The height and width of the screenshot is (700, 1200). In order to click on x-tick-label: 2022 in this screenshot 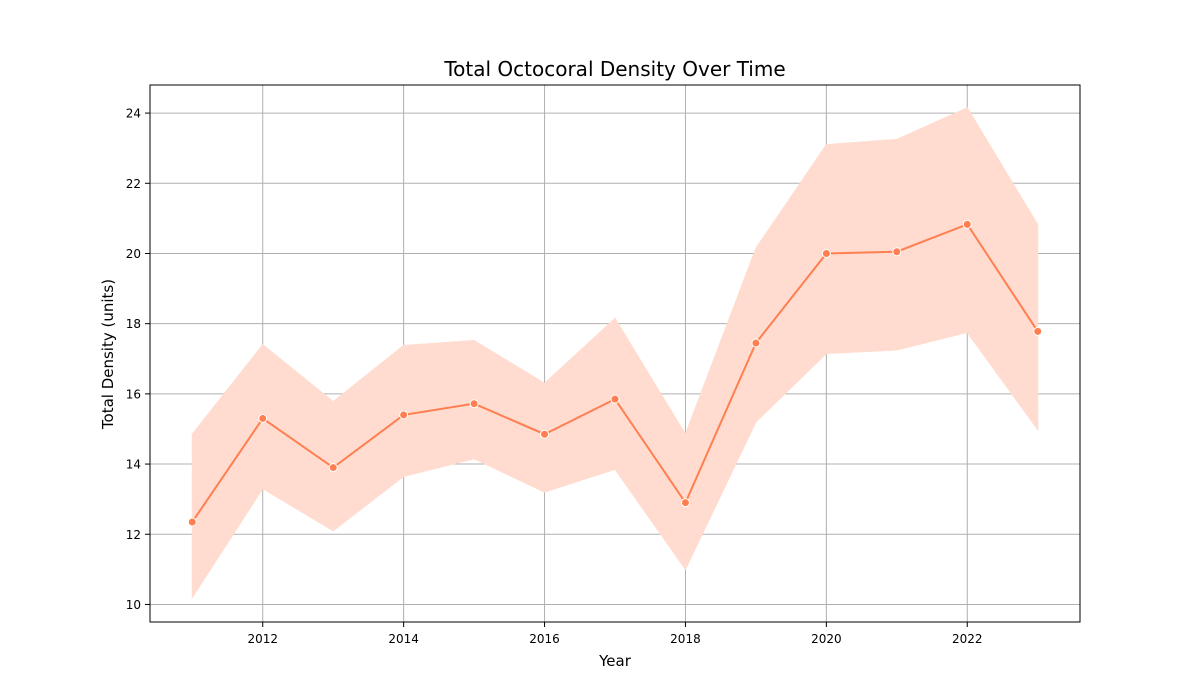, I will do `click(967, 639)`.